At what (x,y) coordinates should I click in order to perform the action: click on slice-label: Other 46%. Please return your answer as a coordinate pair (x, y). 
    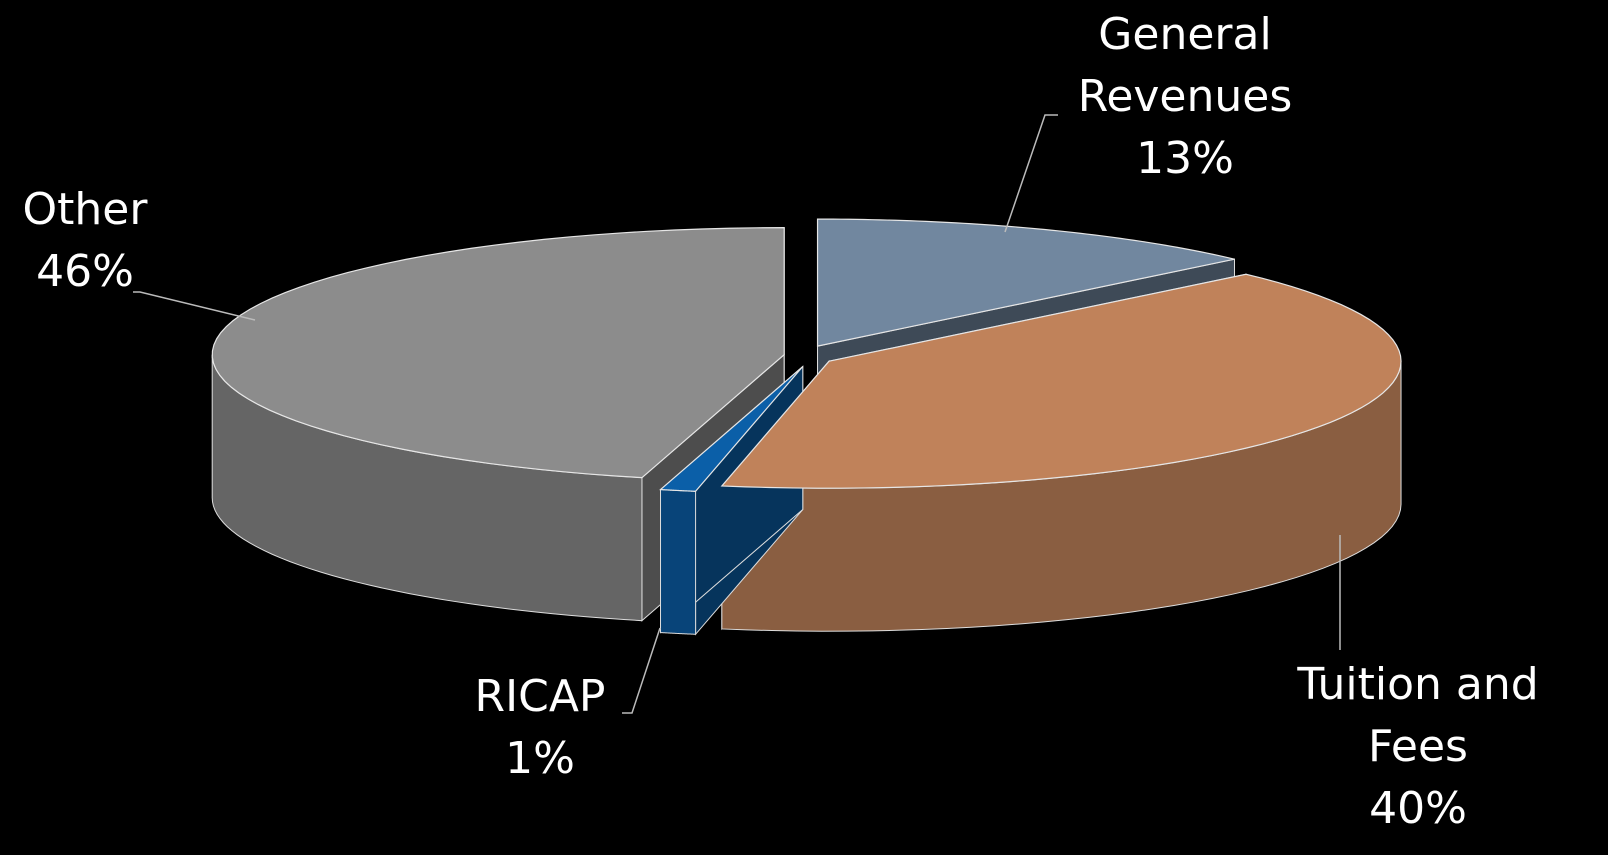
    Looking at the image, I should click on (85, 241).